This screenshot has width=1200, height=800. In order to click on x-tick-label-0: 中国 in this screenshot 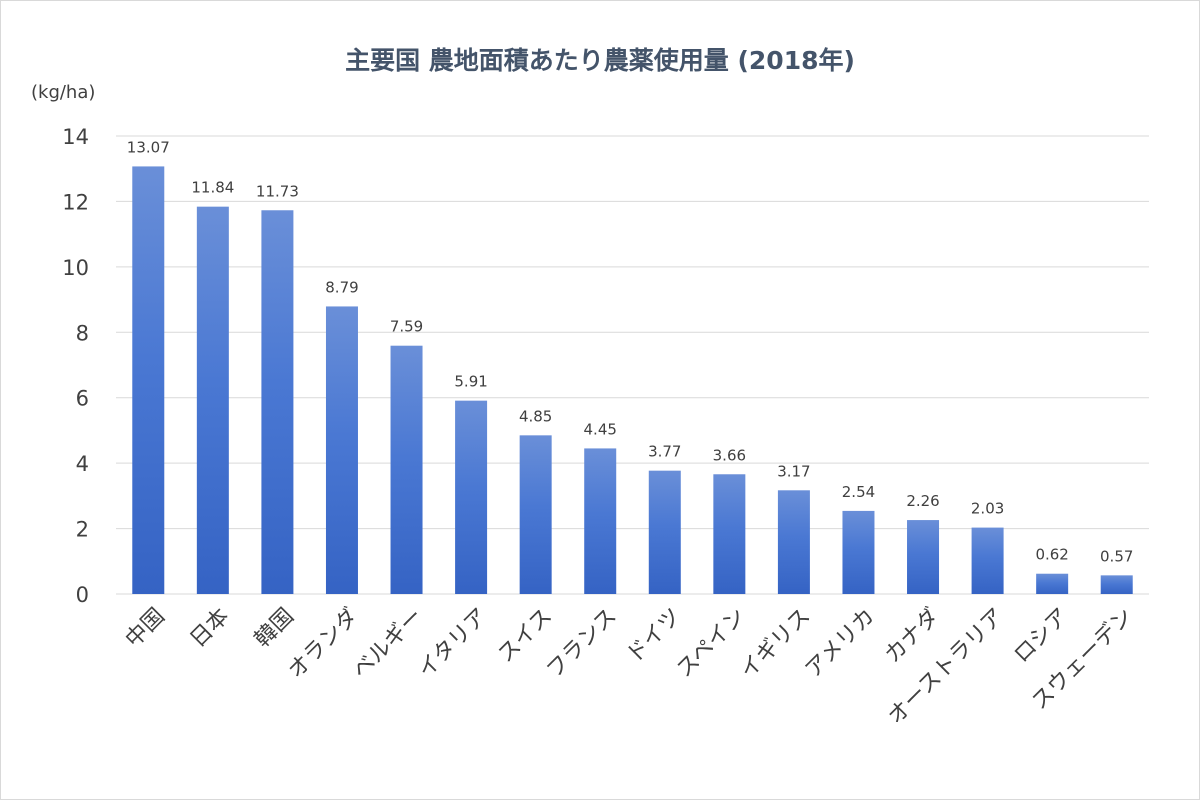, I will do `click(145, 628)`.